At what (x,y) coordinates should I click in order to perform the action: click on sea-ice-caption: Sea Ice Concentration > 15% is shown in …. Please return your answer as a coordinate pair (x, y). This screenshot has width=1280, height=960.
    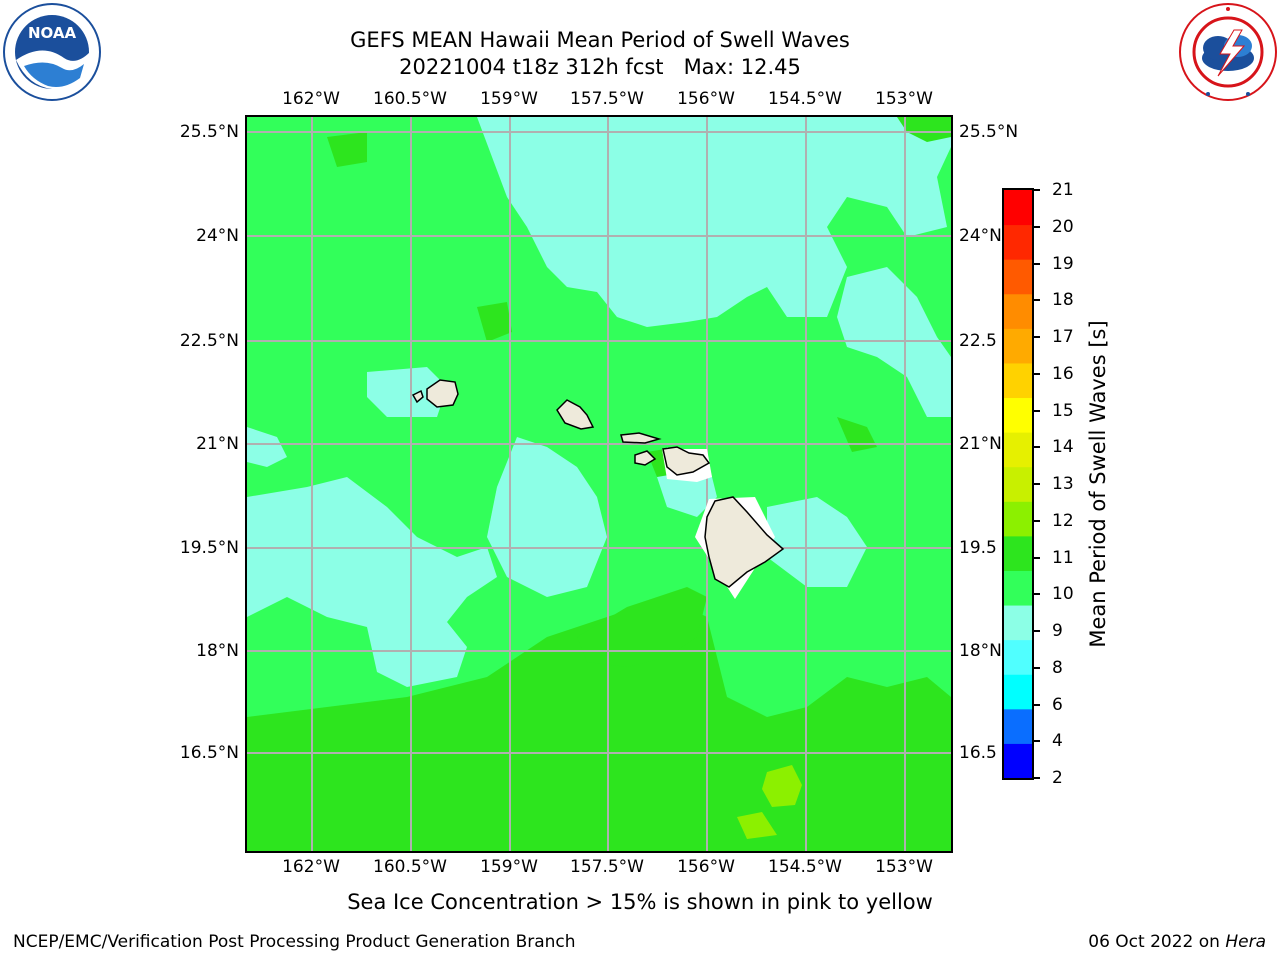
    Looking at the image, I should click on (640, 902).